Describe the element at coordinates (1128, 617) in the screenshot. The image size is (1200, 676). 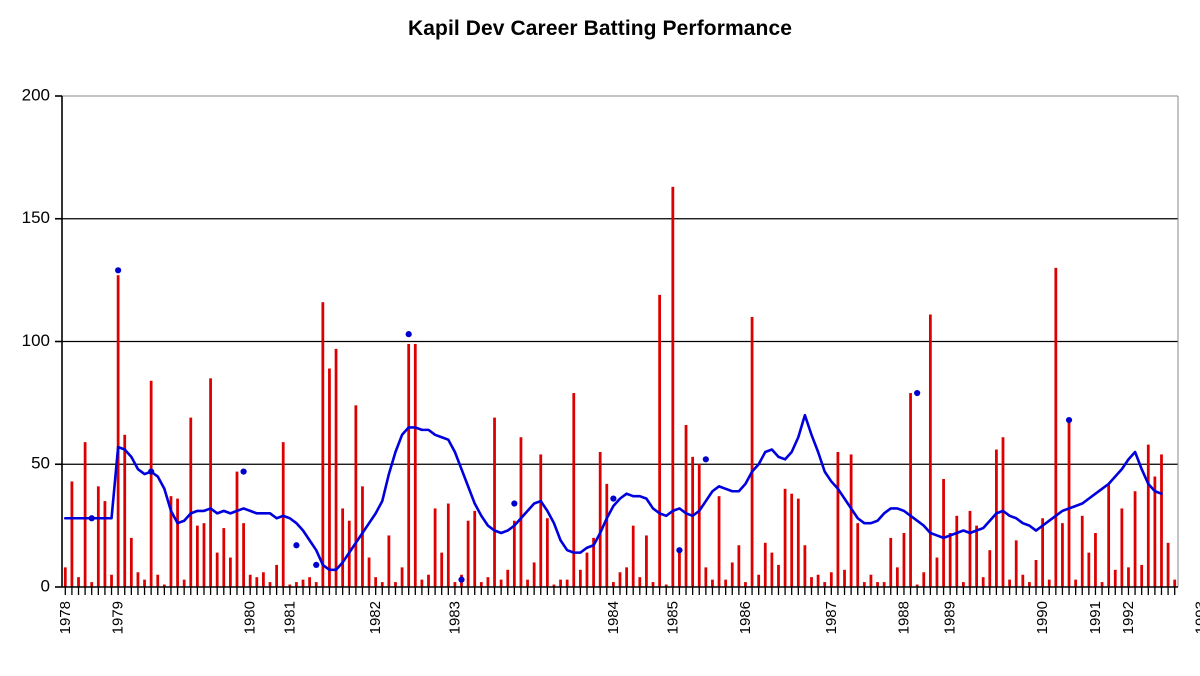
I see `x-tick-label-1992: 1992` at that location.